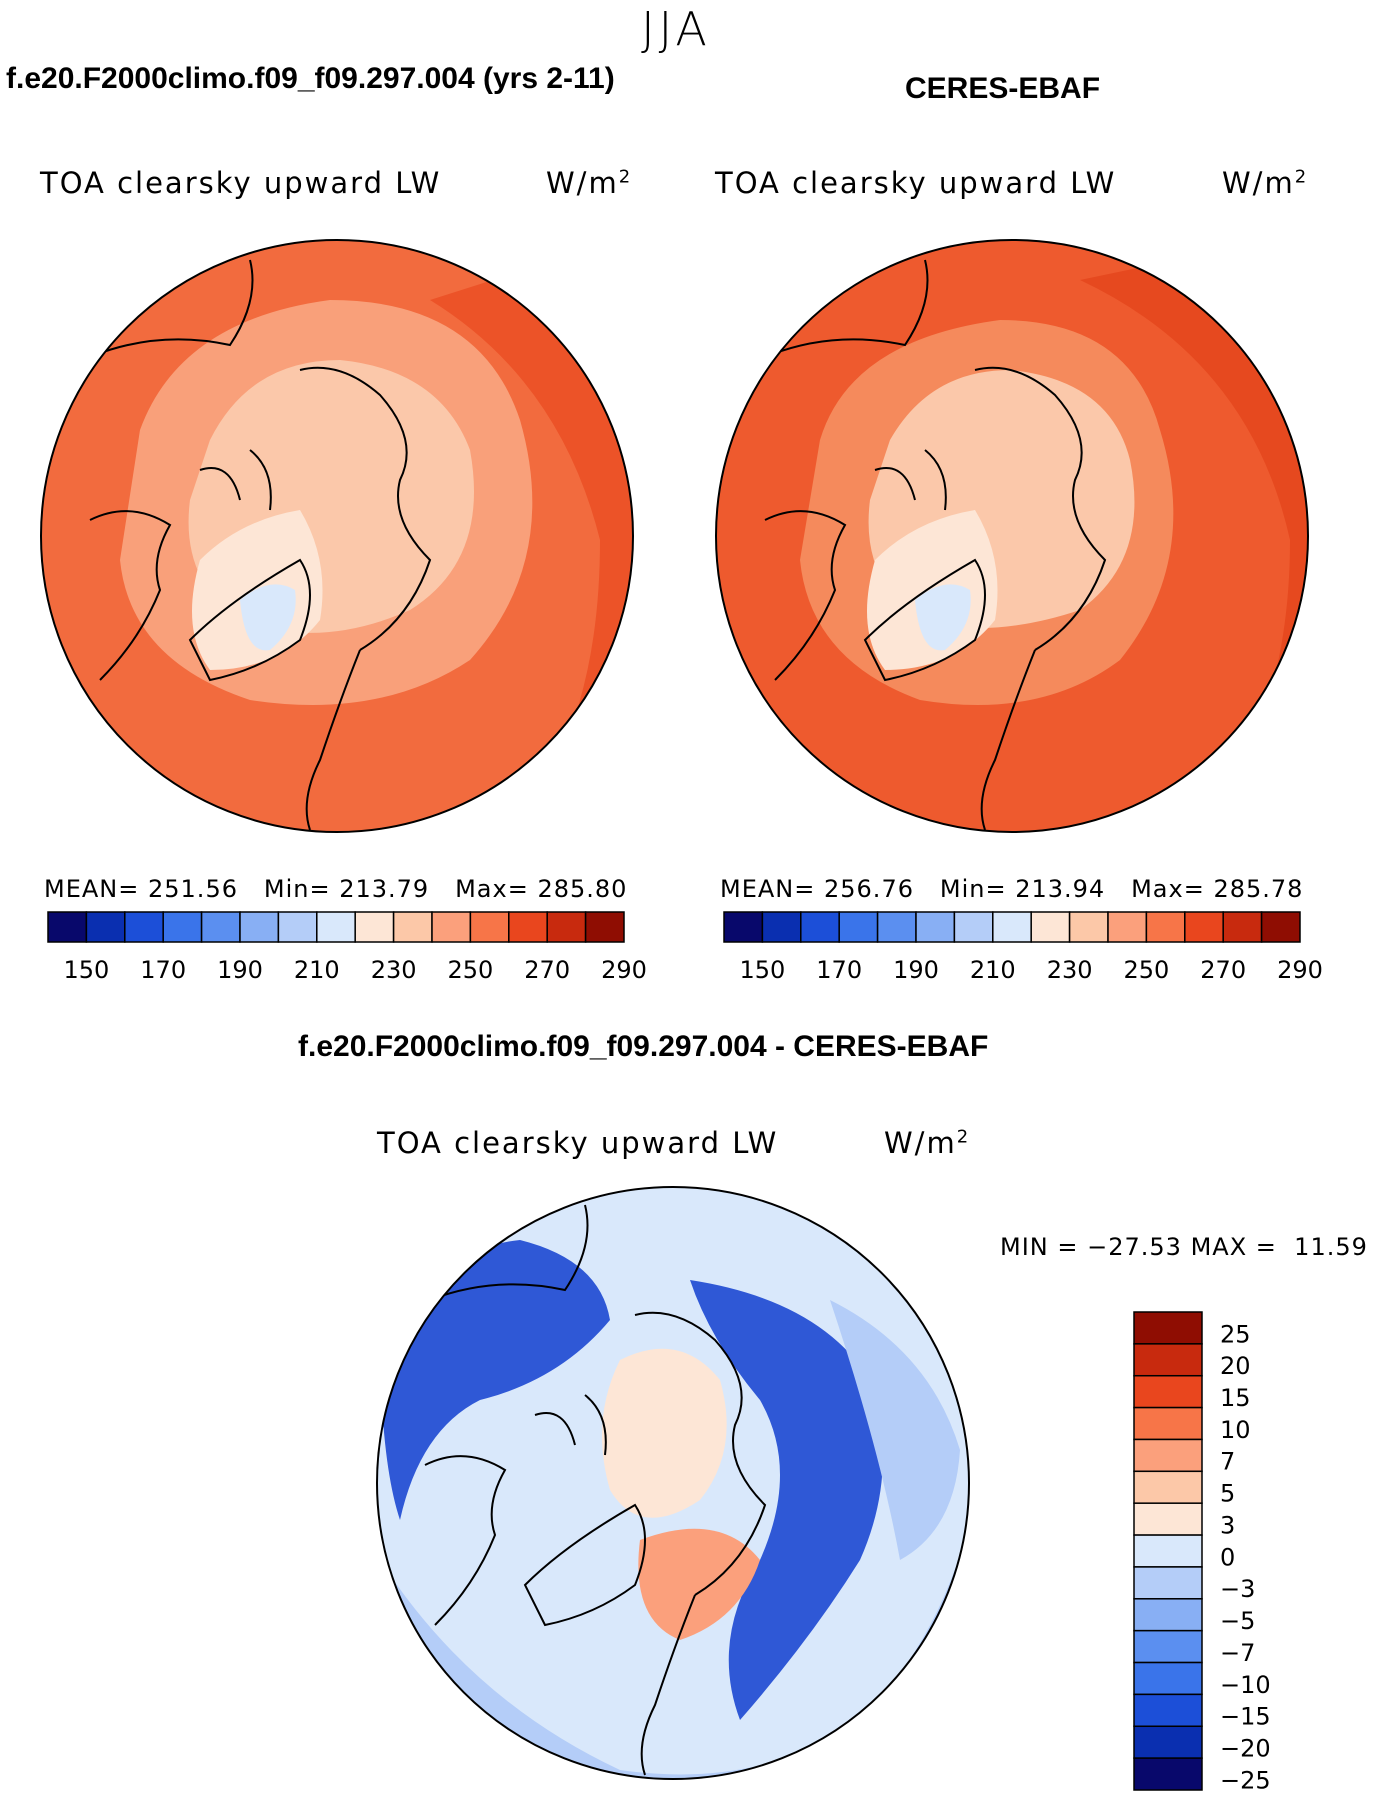  Describe the element at coordinates (193, 889) in the screenshot. I see `model-mean-value: 251.56` at that location.